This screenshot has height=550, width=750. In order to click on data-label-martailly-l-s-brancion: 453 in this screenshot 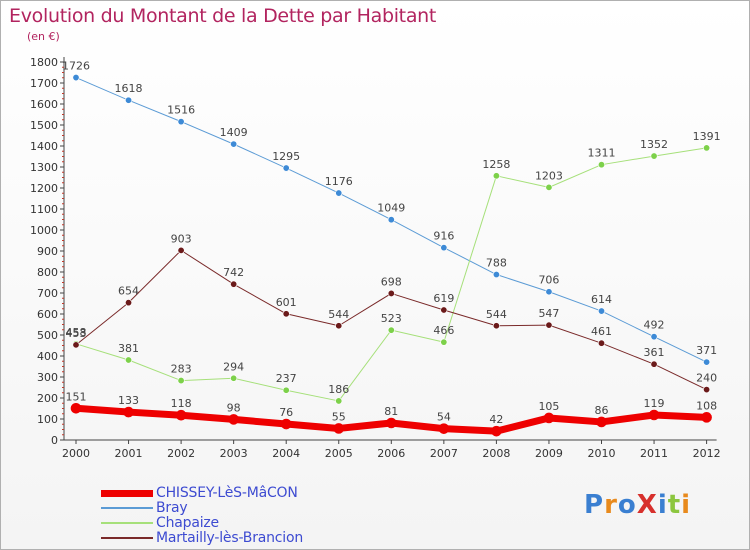, I will do `click(76, 333)`.